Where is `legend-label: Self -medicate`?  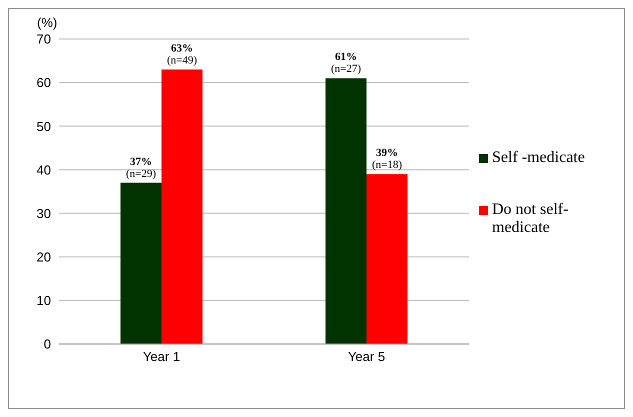 legend-label: Self -medicate is located at coordinates (538, 158).